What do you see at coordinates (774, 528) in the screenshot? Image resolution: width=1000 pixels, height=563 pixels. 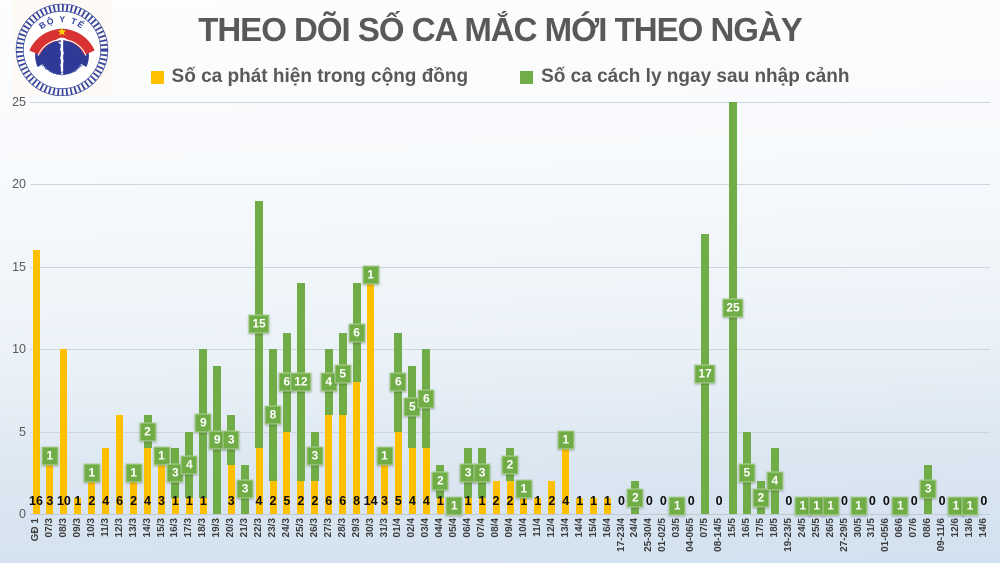 I see `x-axis-label: 18/5` at bounding box center [774, 528].